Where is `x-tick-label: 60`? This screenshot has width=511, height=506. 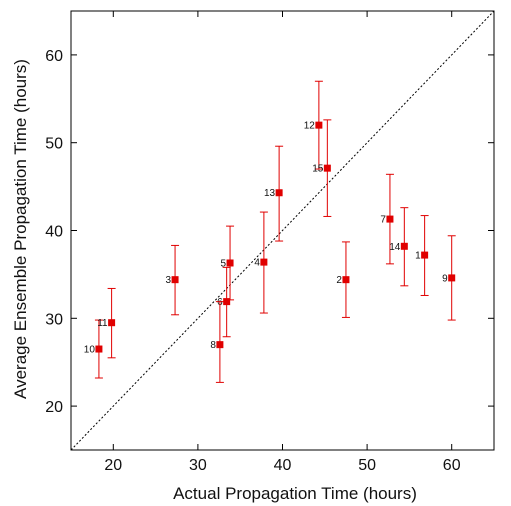
x-tick-label: 60 is located at coordinates (452, 465).